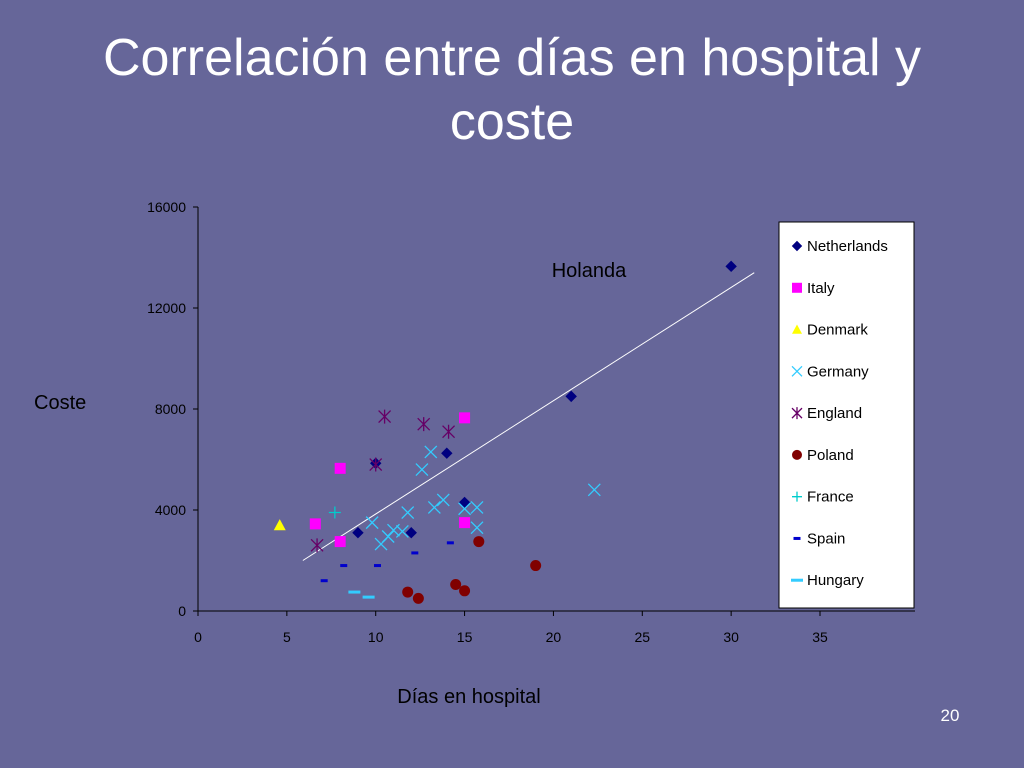 The image size is (1024, 768). I want to click on legend-marker-poland, so click(797, 454).